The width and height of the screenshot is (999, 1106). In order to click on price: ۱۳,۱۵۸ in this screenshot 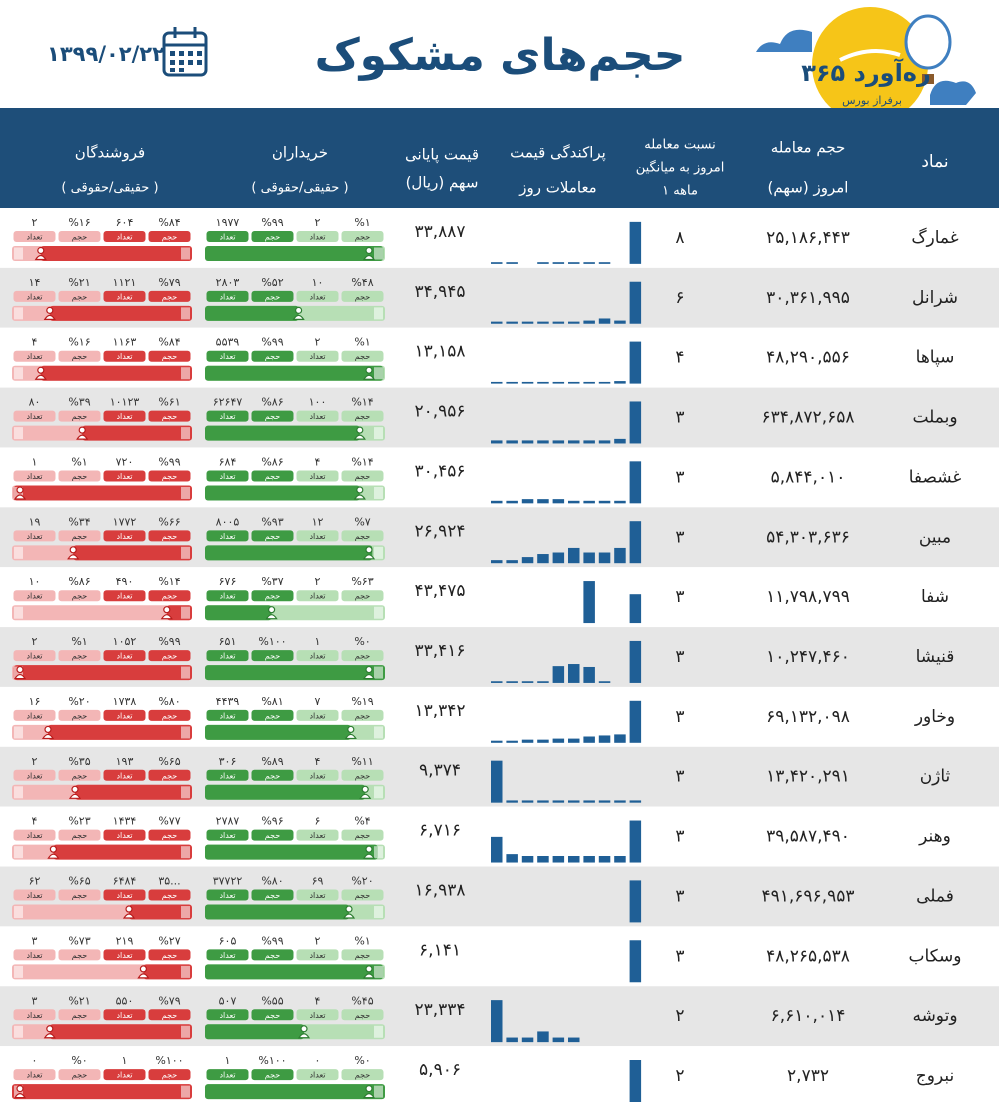, I will do `click(439, 352)`.